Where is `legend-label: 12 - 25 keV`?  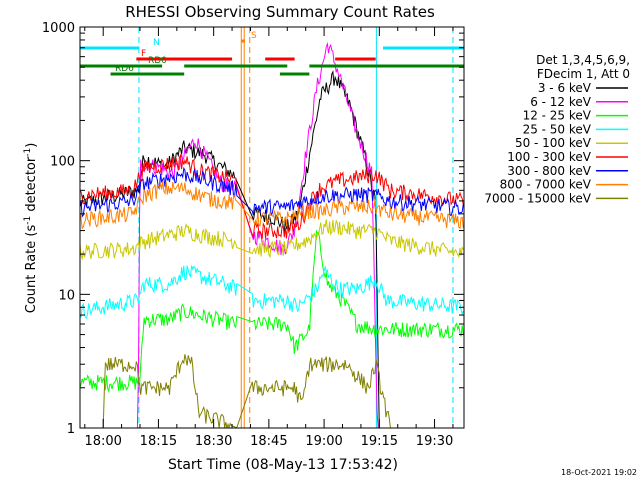 legend-label: 12 - 25 keV is located at coordinates (557, 116).